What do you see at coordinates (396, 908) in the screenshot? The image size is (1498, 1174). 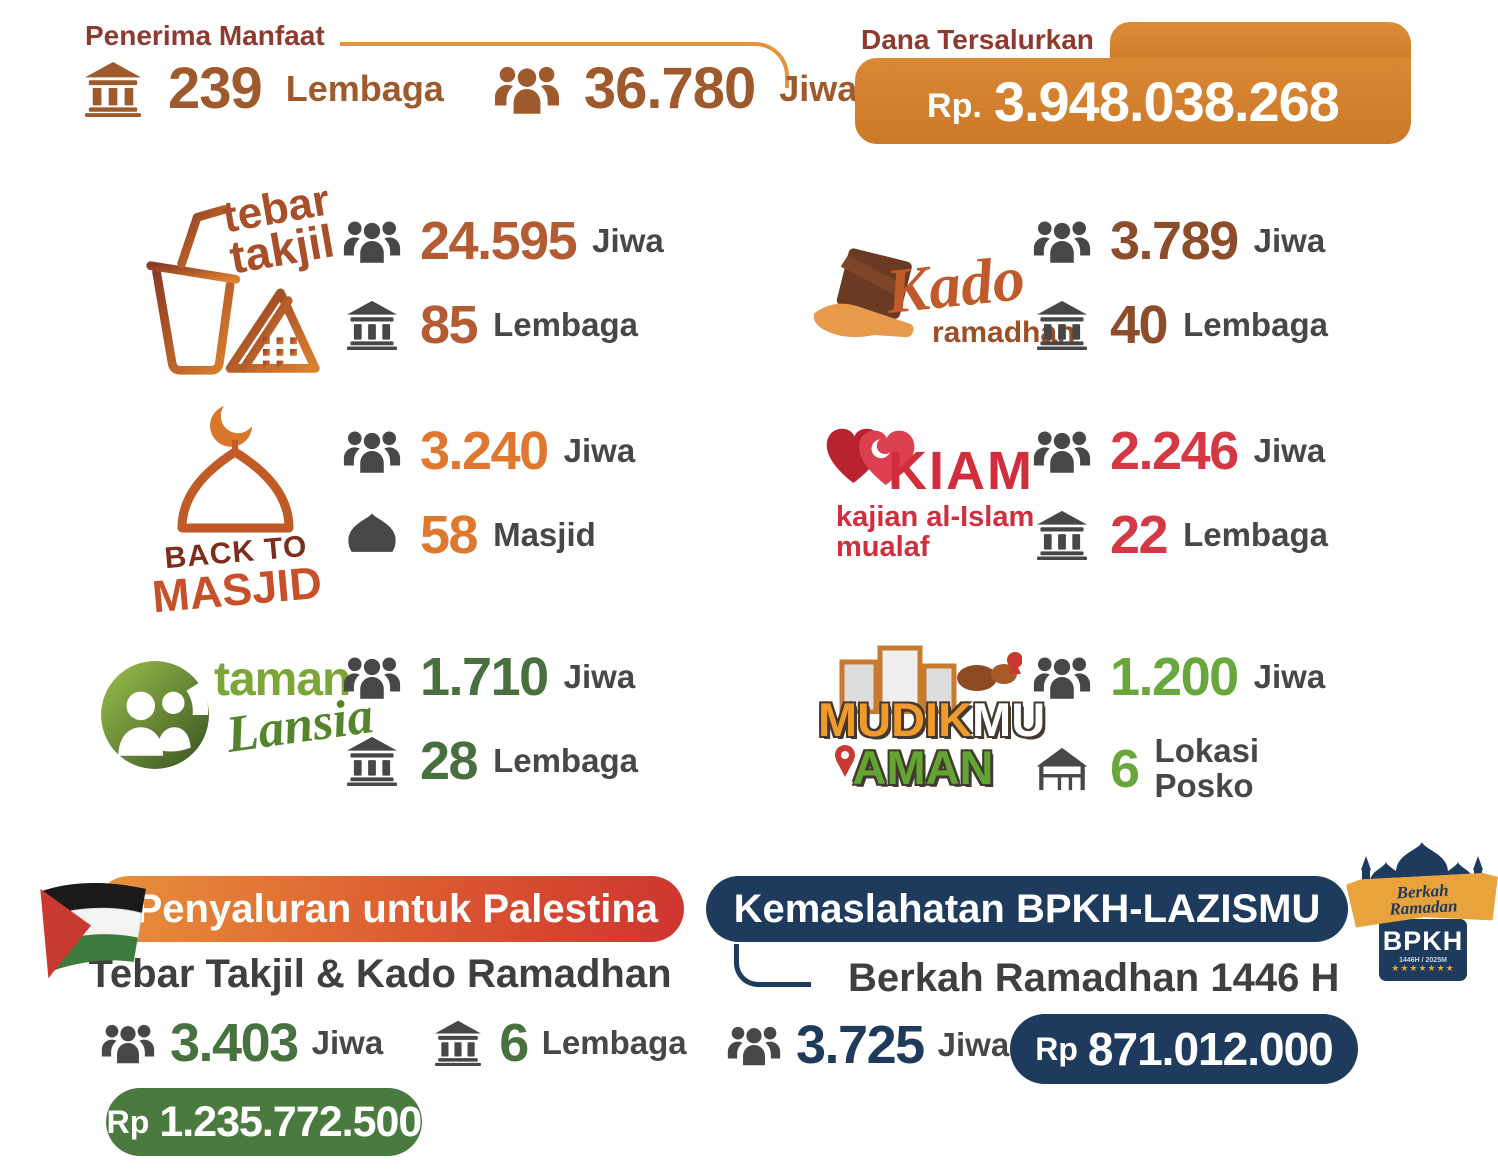 I see `palestina-banner-title: Penyaluran untuk Palestina` at bounding box center [396, 908].